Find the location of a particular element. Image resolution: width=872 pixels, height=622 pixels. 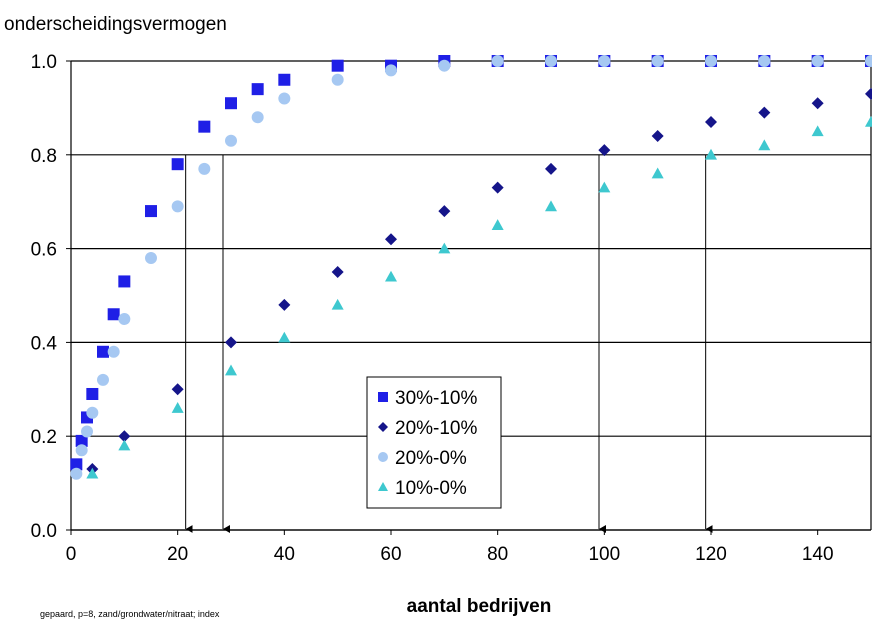

legend: 30%-10% 20%-10% 20%-0% 10%-0% is located at coordinates (434, 442).